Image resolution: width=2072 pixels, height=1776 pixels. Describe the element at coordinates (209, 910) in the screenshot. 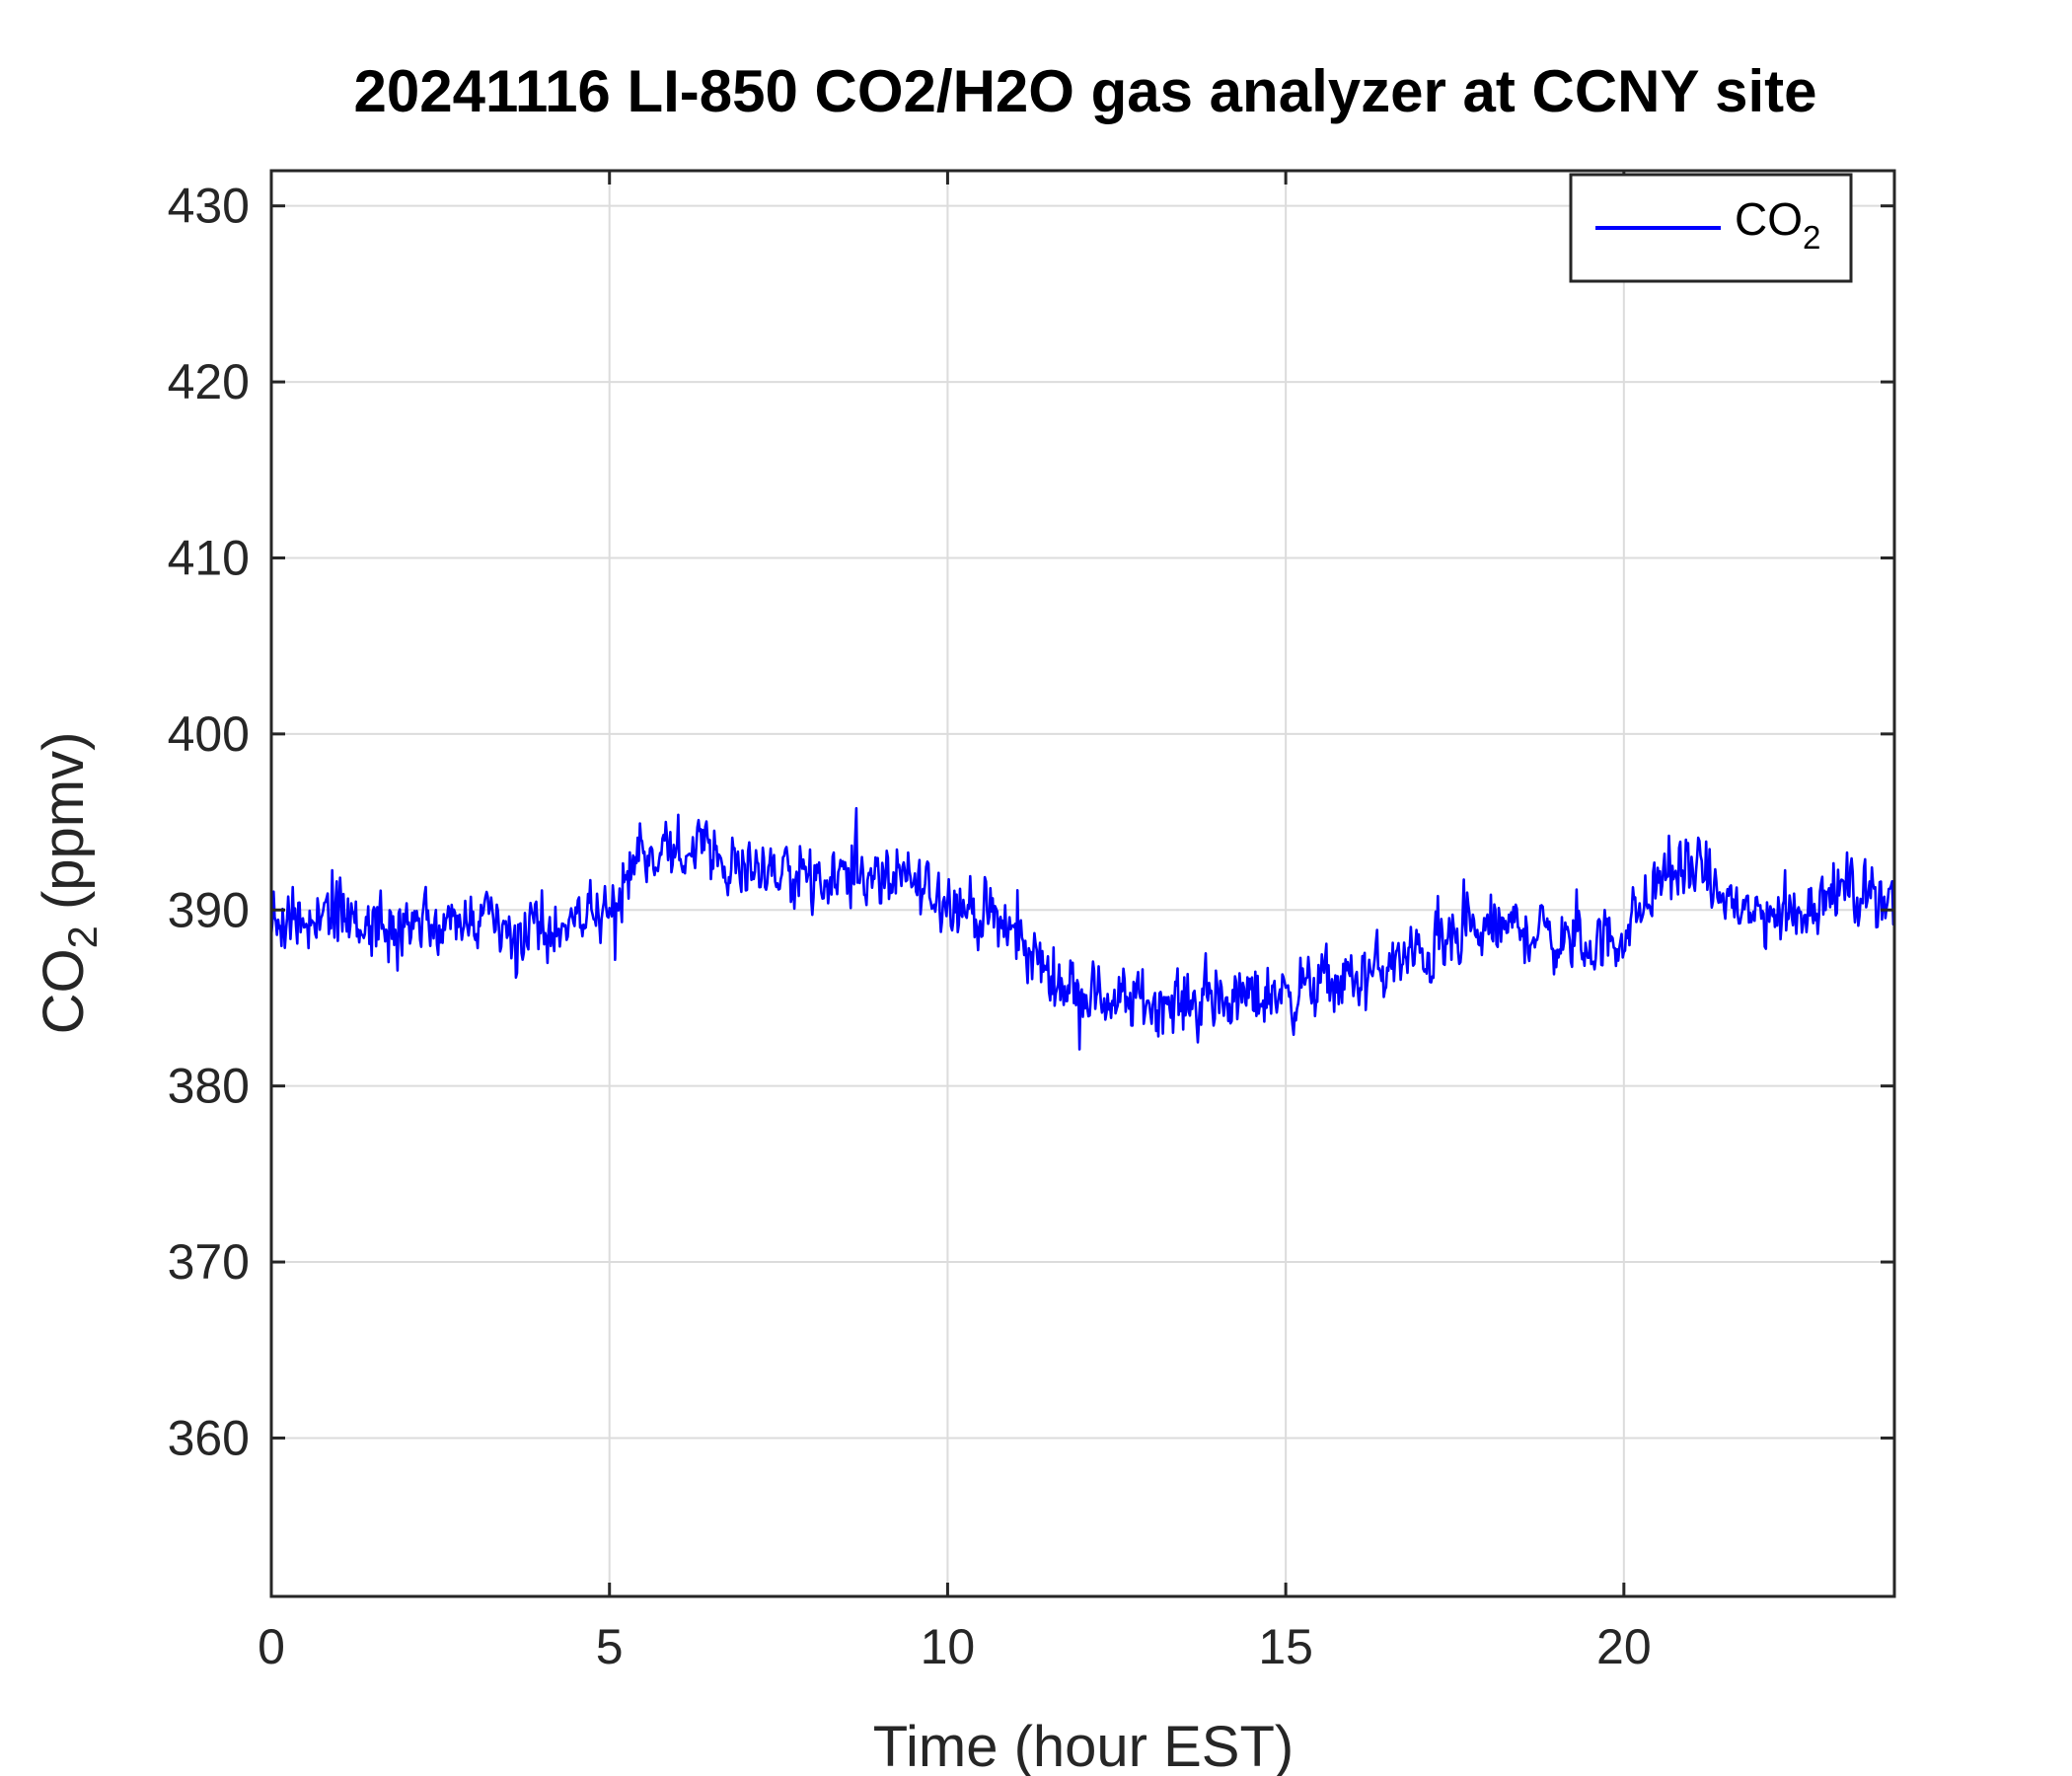

I see `y-tick-label-390: 390` at that location.